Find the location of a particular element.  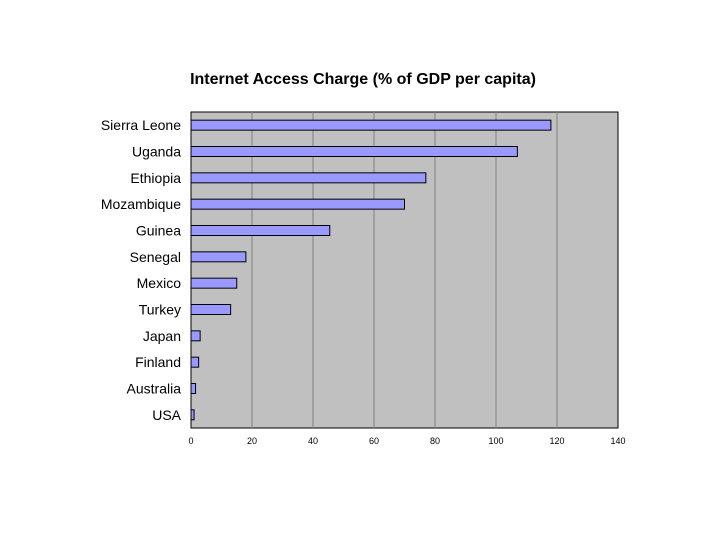

x-tick-label: 40 is located at coordinates (313, 441).